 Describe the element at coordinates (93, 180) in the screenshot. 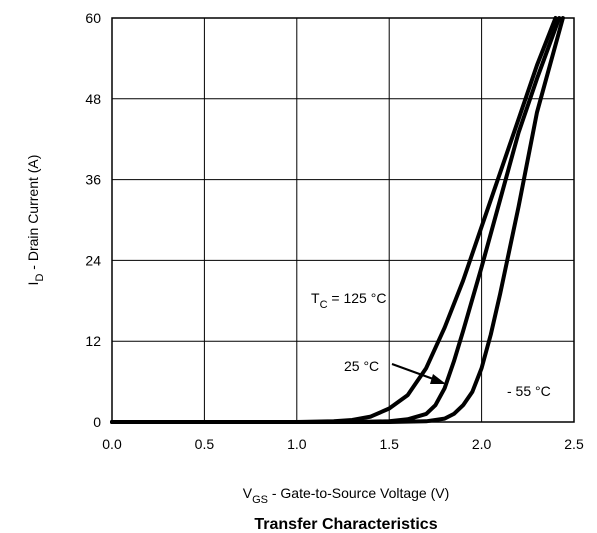

I see `y-tick-label: 36` at that location.